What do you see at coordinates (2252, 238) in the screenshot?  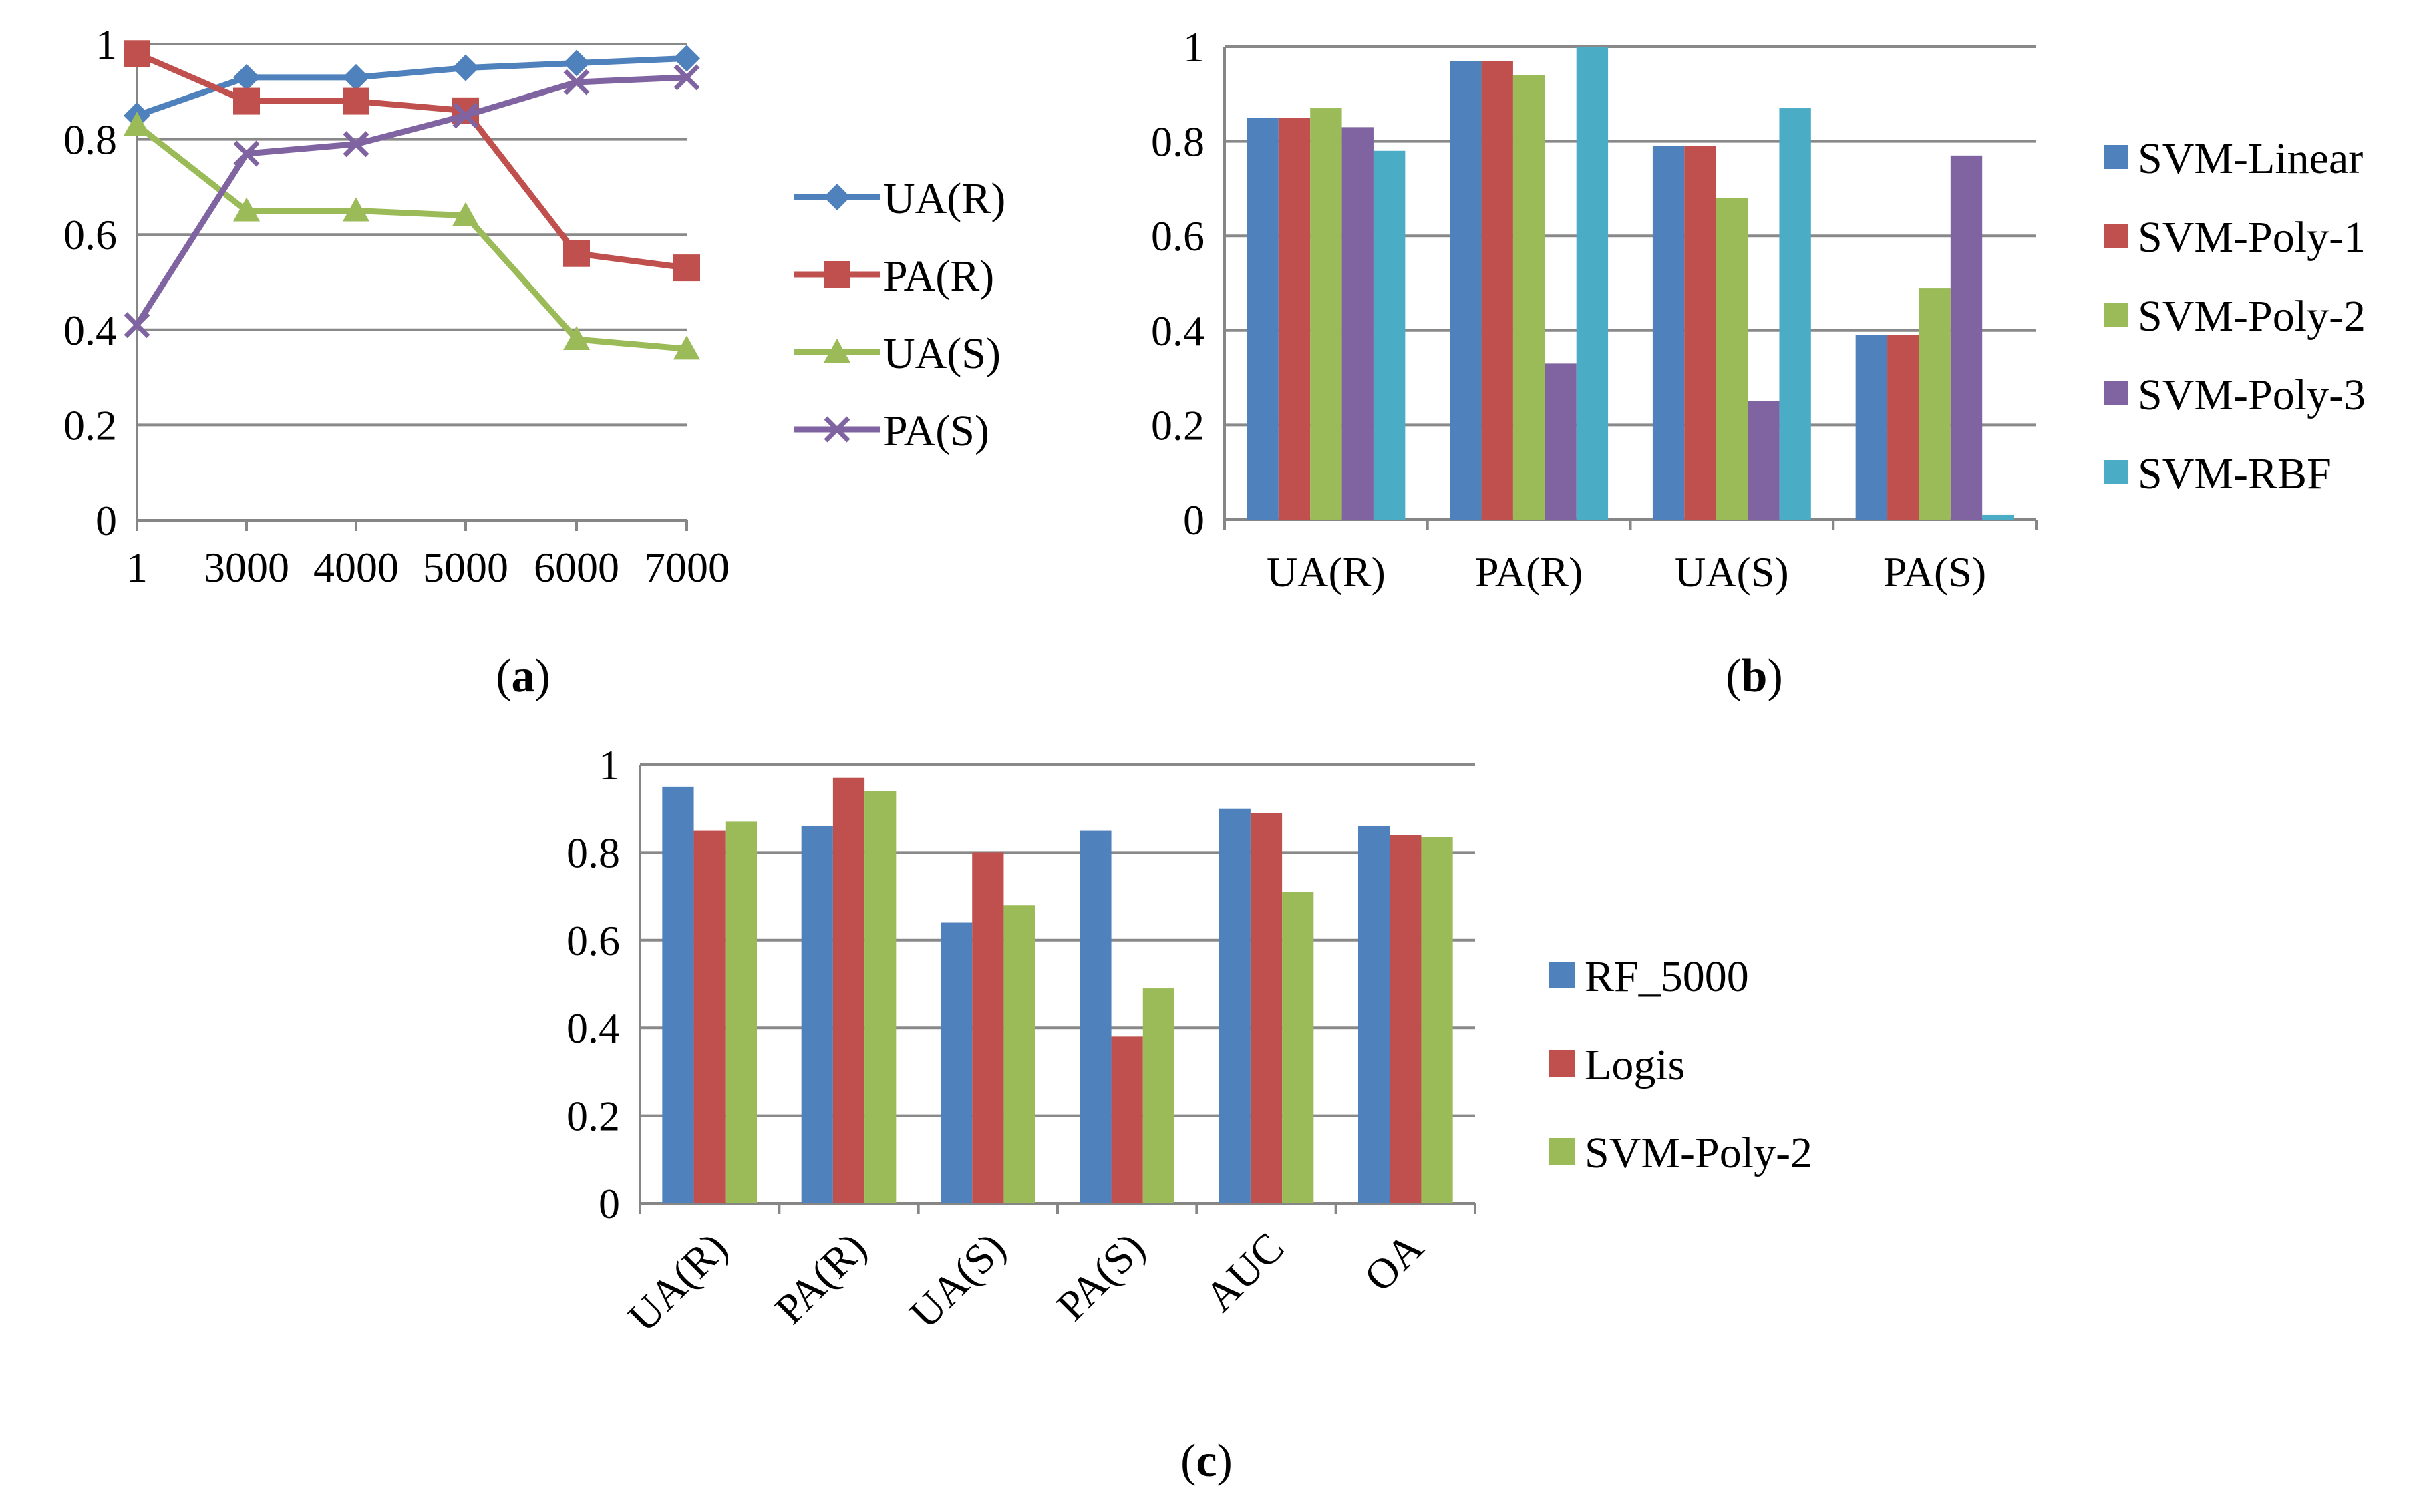 I see `panel-b-legend-label: SVM-Poly-1` at bounding box center [2252, 238].